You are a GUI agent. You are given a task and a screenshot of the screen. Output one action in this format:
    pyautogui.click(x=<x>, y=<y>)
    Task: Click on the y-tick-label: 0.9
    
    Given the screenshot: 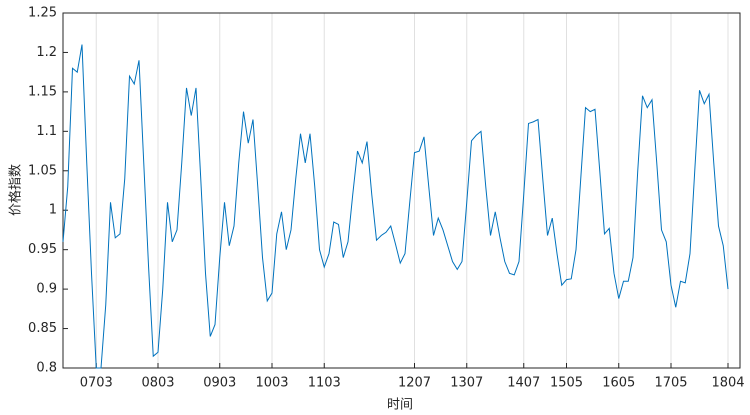 What is the action you would take?
    pyautogui.click(x=46, y=289)
    